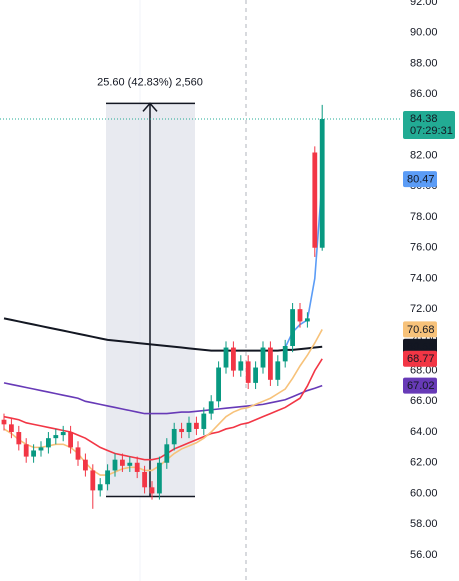 This screenshot has height=581, width=459. I want to click on y-tick-label: 72.00, so click(424, 309).